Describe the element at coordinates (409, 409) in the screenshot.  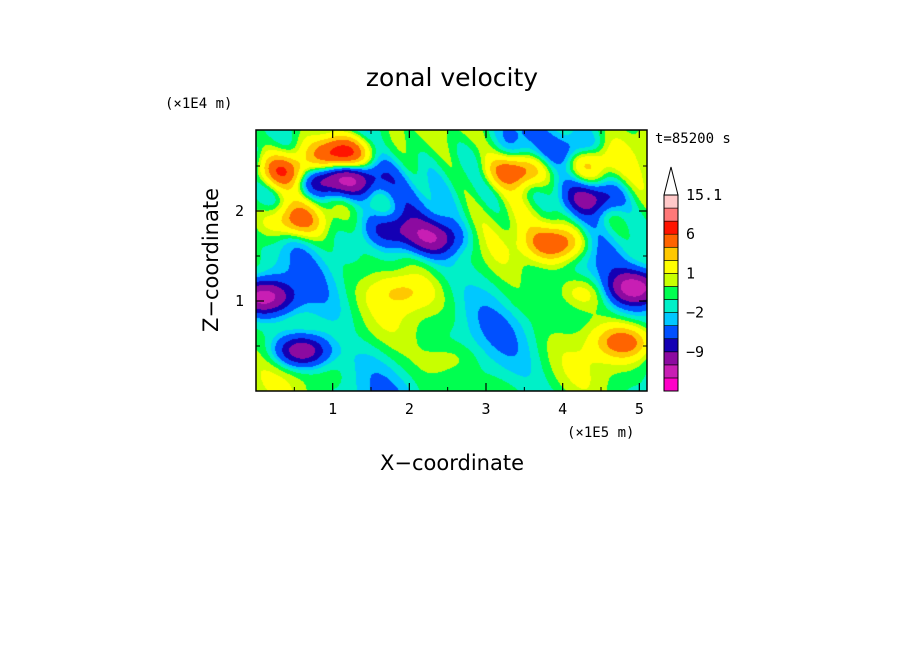
I see `x-tick-label: 2` at that location.